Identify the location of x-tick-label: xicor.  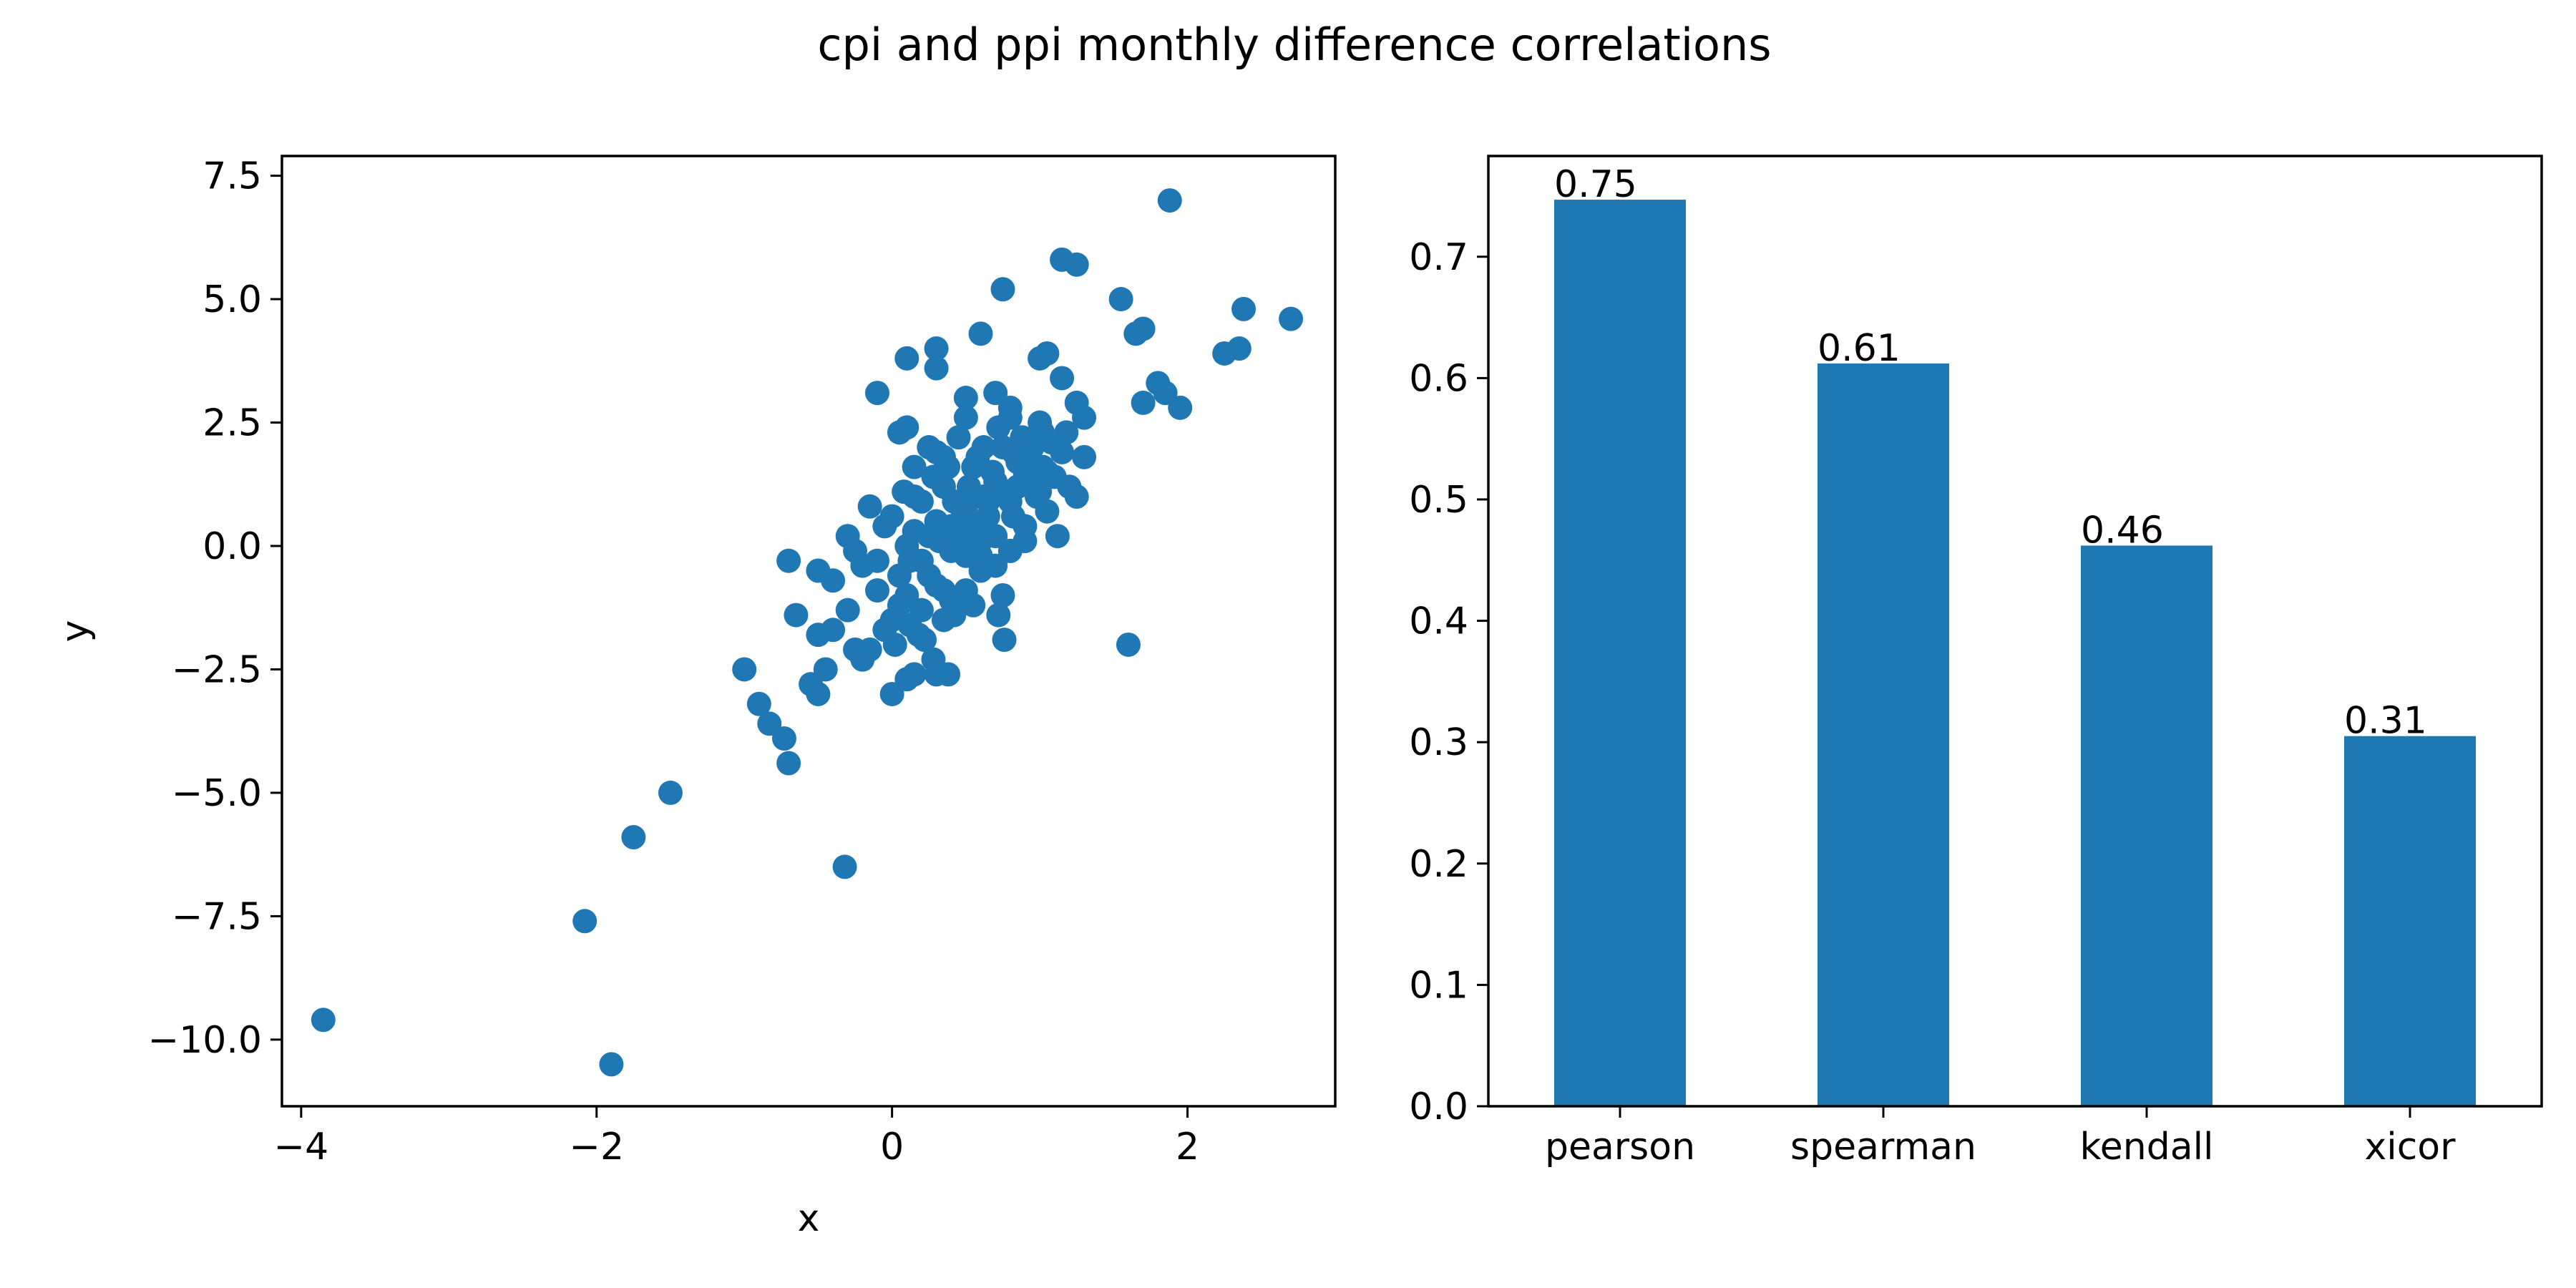
(2410, 1147).